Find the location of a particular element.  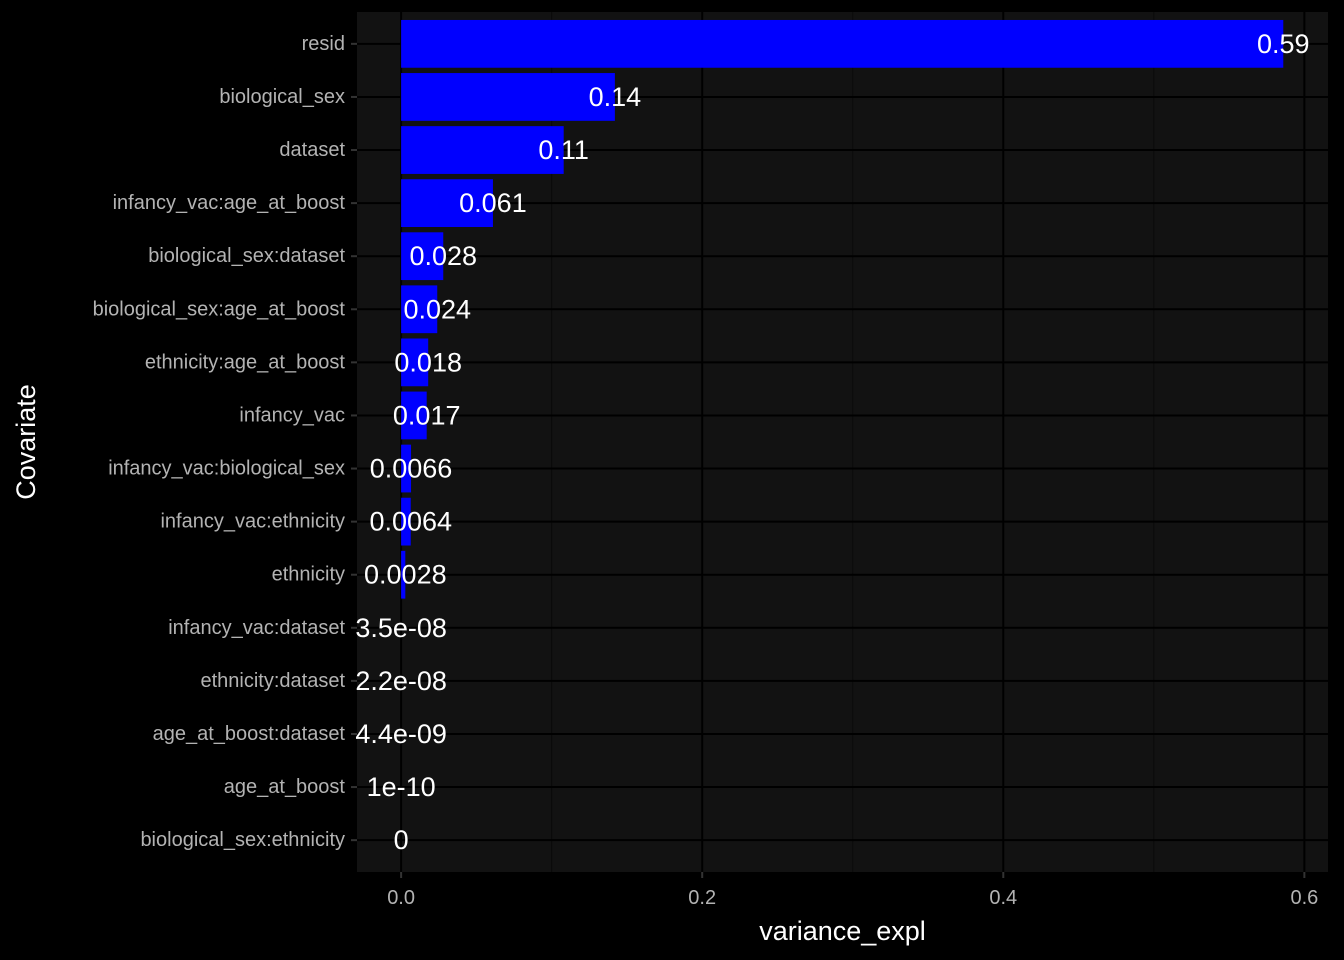

data-label: 0.11 is located at coordinates (563, 150).